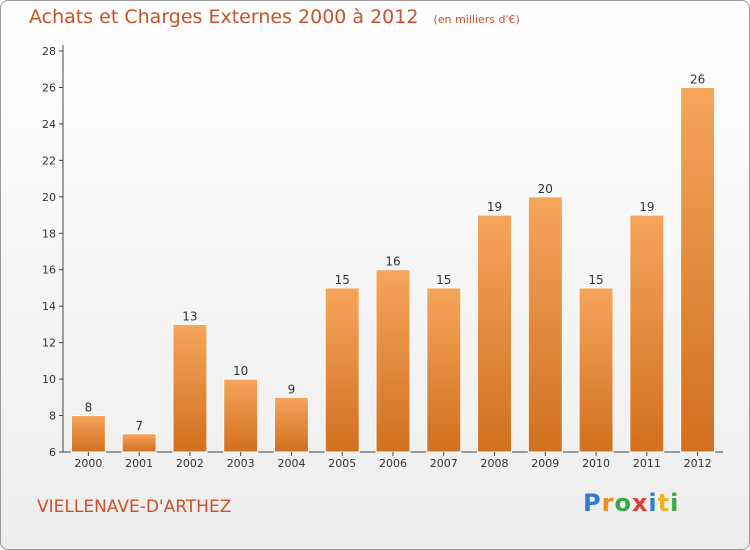 The image size is (750, 550). Describe the element at coordinates (49, 87) in the screenshot. I see `y-tick-label: 26` at that location.